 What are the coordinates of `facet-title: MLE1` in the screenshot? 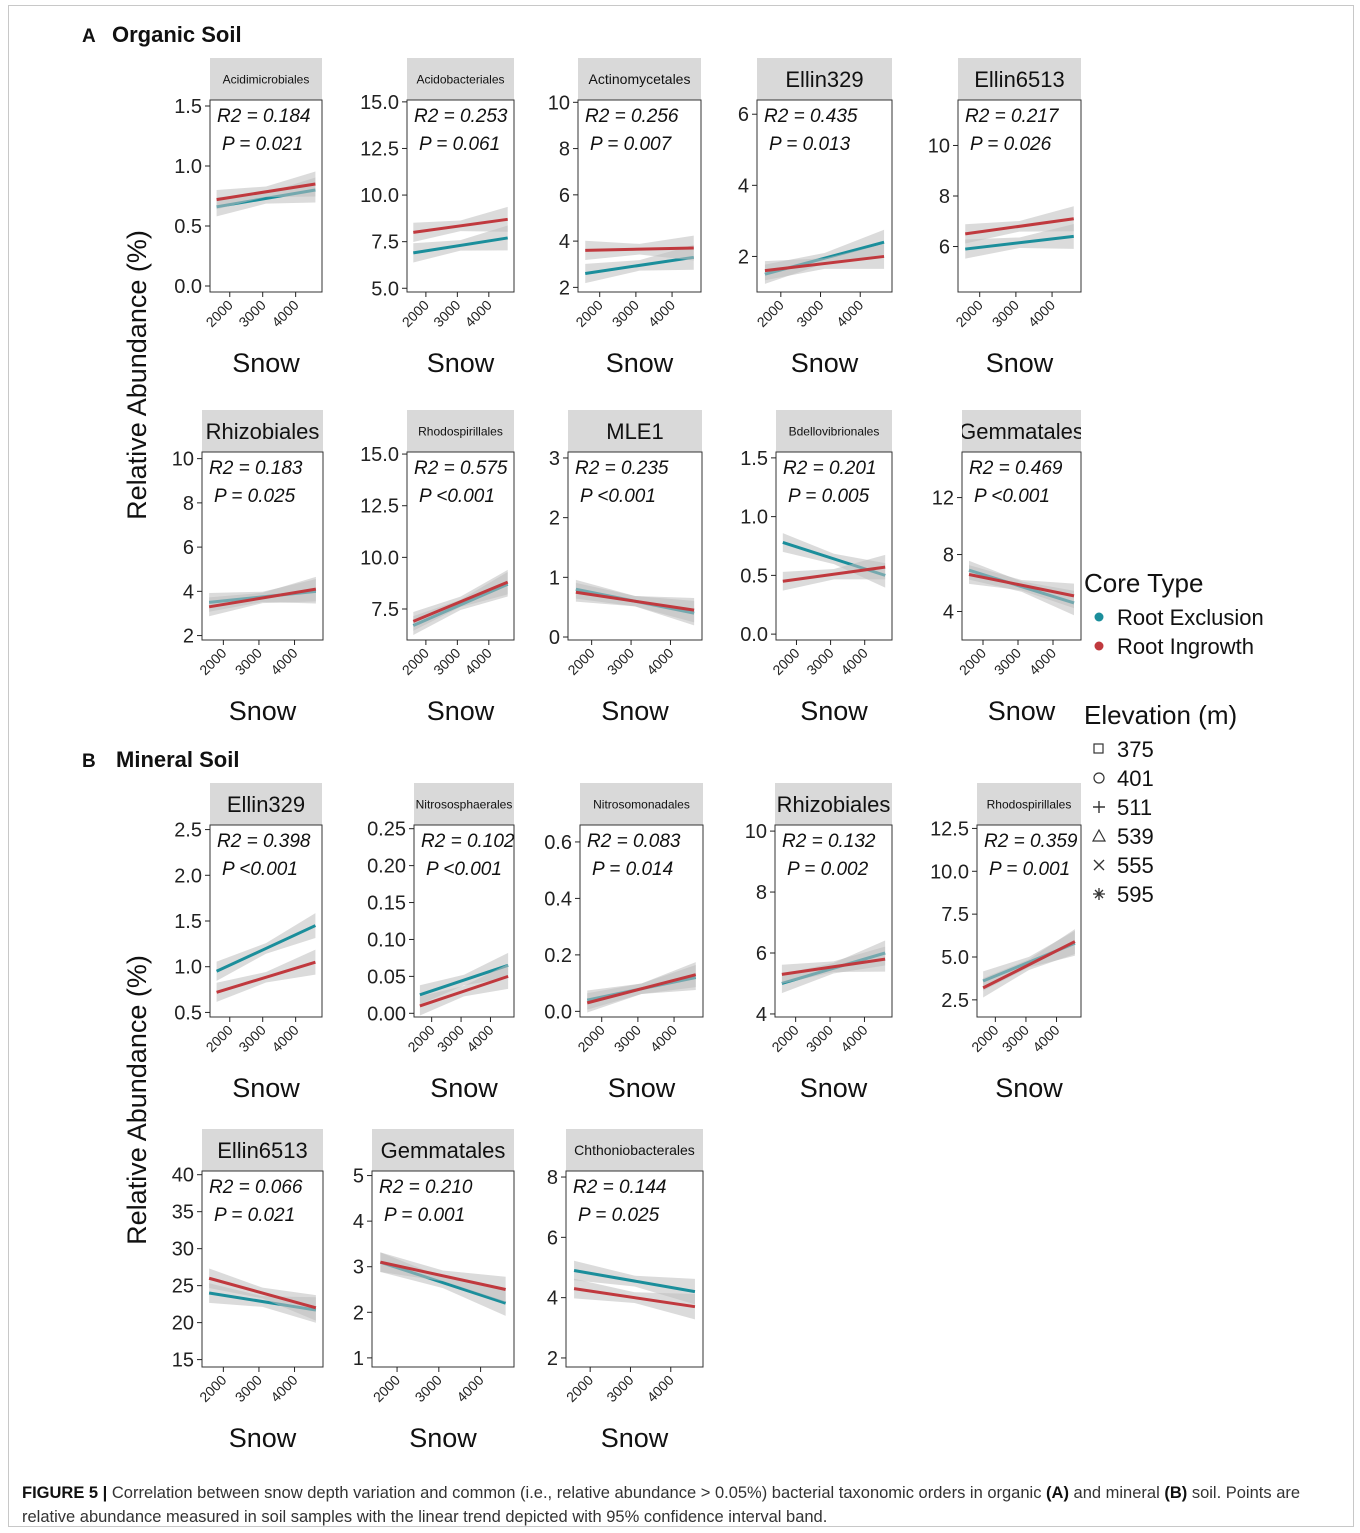 It's located at (634, 431).